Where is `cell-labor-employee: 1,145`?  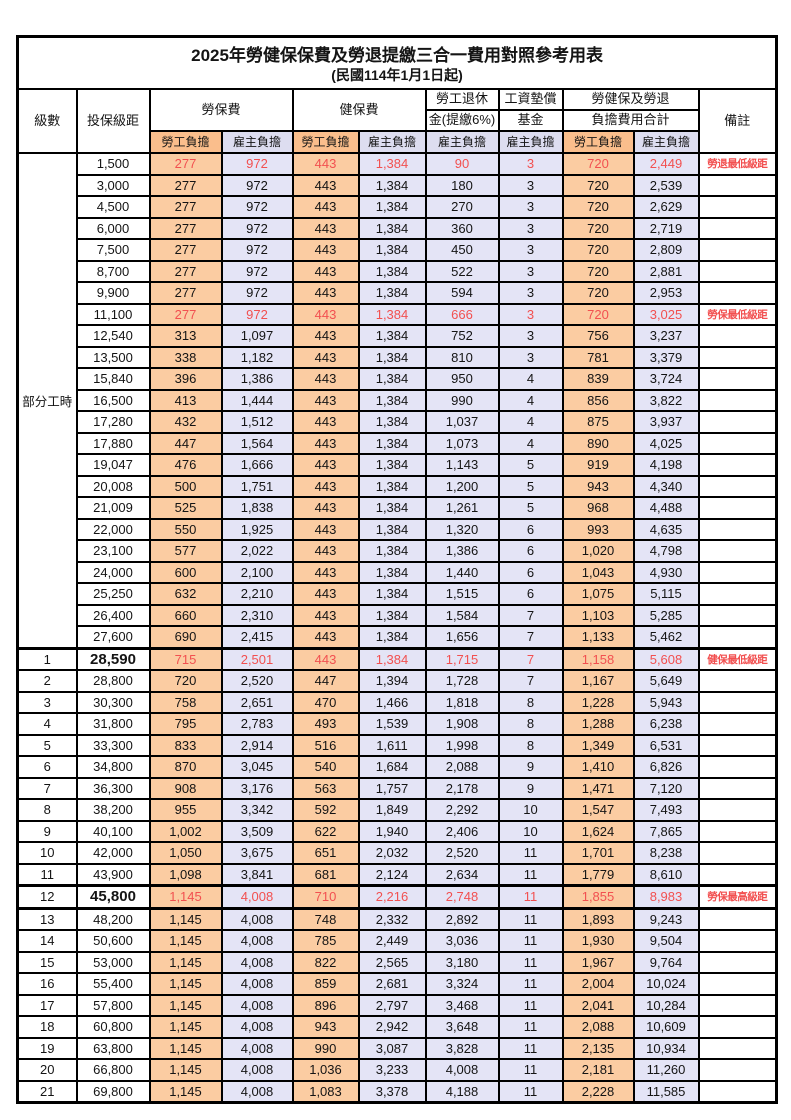 cell-labor-employee: 1,145 is located at coordinates (185, 984).